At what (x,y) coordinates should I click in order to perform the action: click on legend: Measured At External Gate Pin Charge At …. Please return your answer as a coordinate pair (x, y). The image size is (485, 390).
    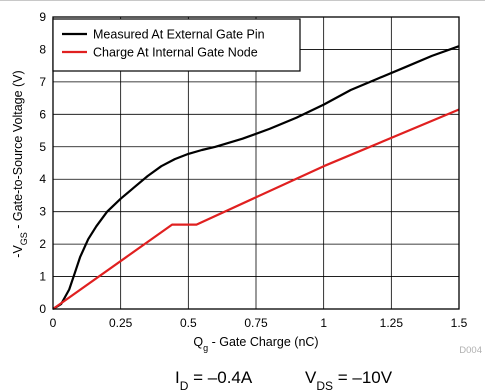
    Looking at the image, I should click on (176, 45).